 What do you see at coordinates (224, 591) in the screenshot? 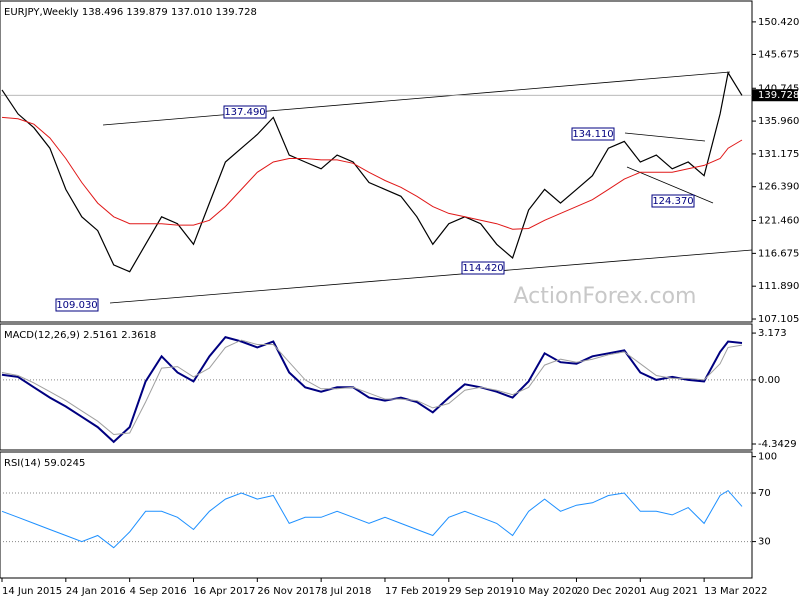
I see `x-tick-label: 16 Apr 2017` at bounding box center [224, 591].